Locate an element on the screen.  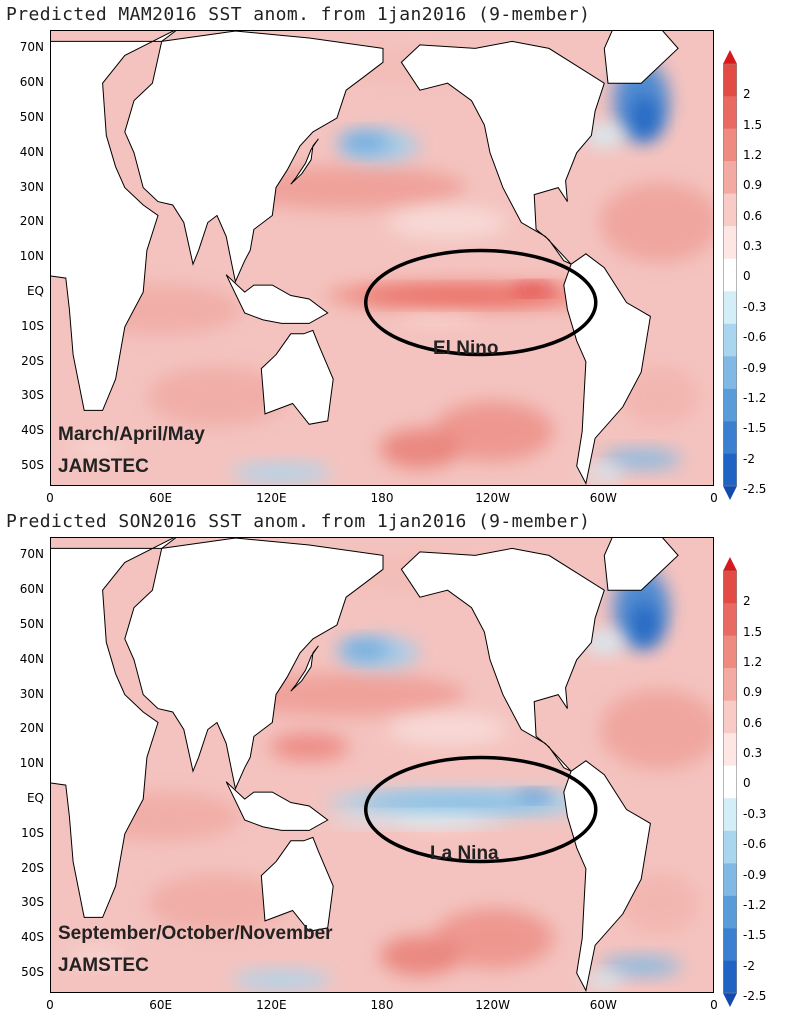
lat-tick-label: 30S is located at coordinates (32, 902).